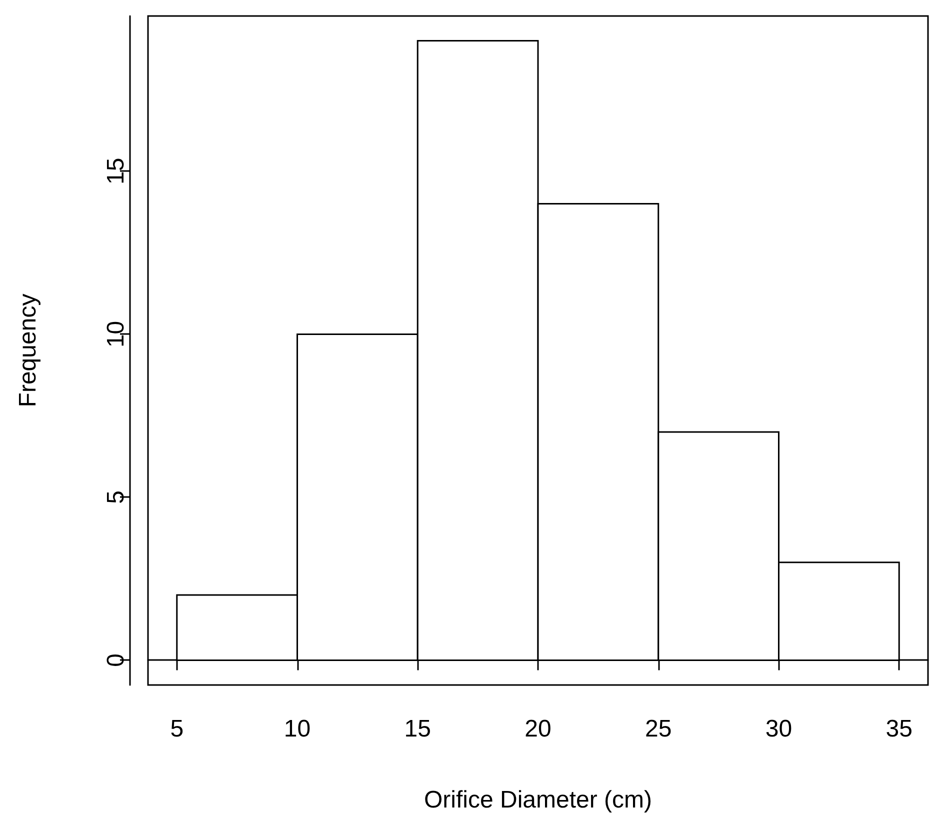  Describe the element at coordinates (538, 800) in the screenshot. I see `x-axis-title: Orifice Diameter (cm)` at that location.